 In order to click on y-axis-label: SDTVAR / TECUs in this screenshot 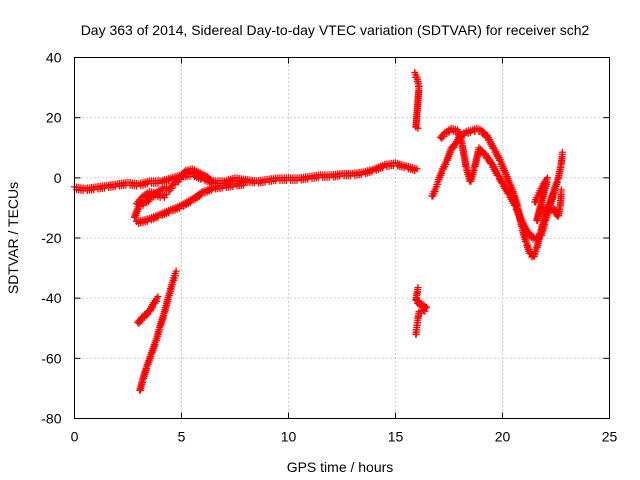, I will do `click(13, 238)`.